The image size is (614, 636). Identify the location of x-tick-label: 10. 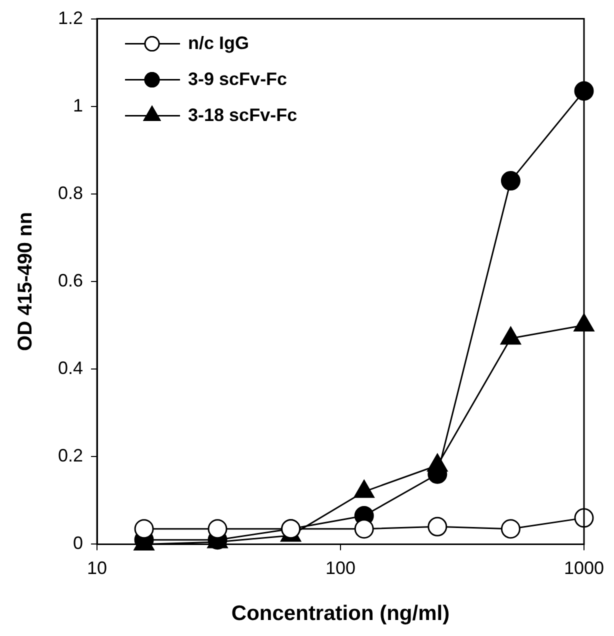
(97, 568).